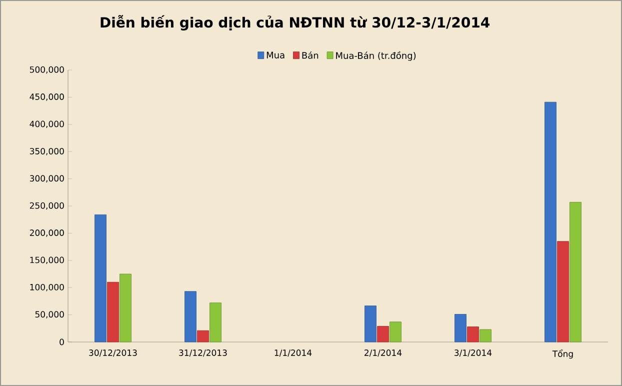  I want to click on y-tick-label: 0, so click(62, 342).